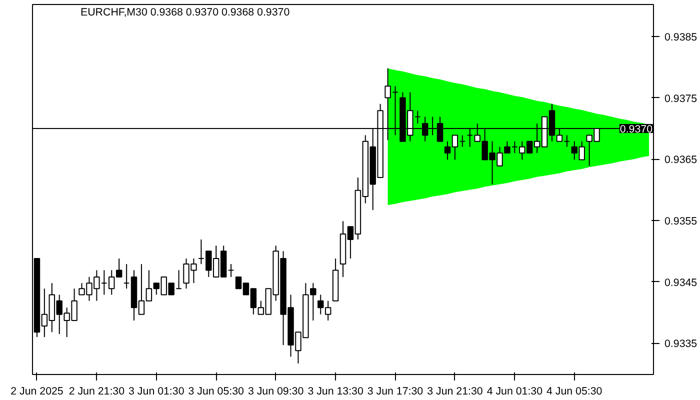 This screenshot has width=700, height=400. Describe the element at coordinates (156, 392) in the screenshot. I see `x-tick-label: 3 Jun 01:30` at that location.